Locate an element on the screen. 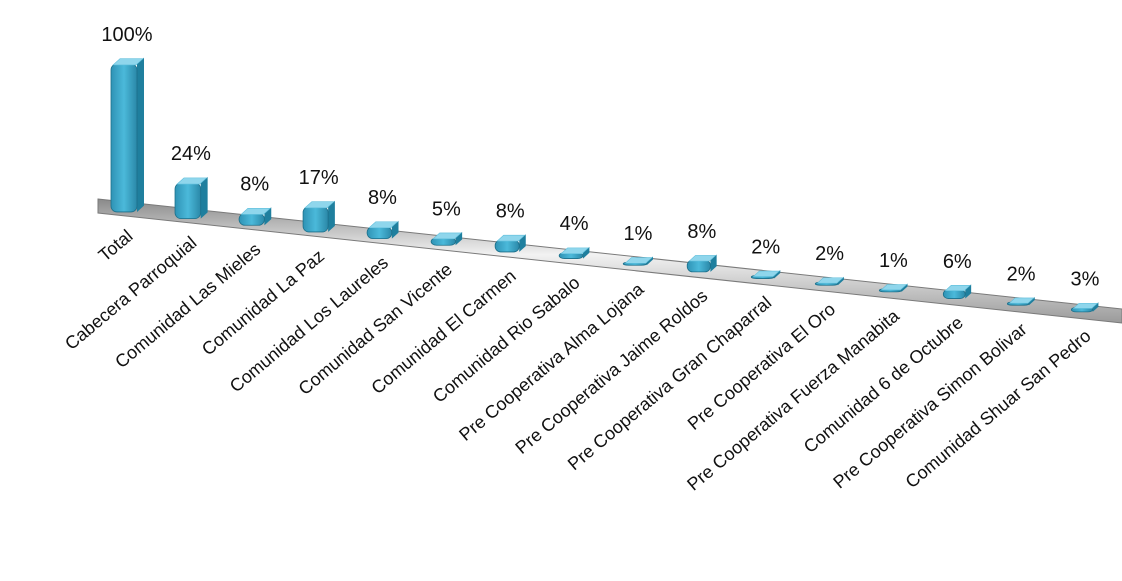 This screenshot has width=1122, height=581. category-label: Comunidad La Paz is located at coordinates (263, 303).